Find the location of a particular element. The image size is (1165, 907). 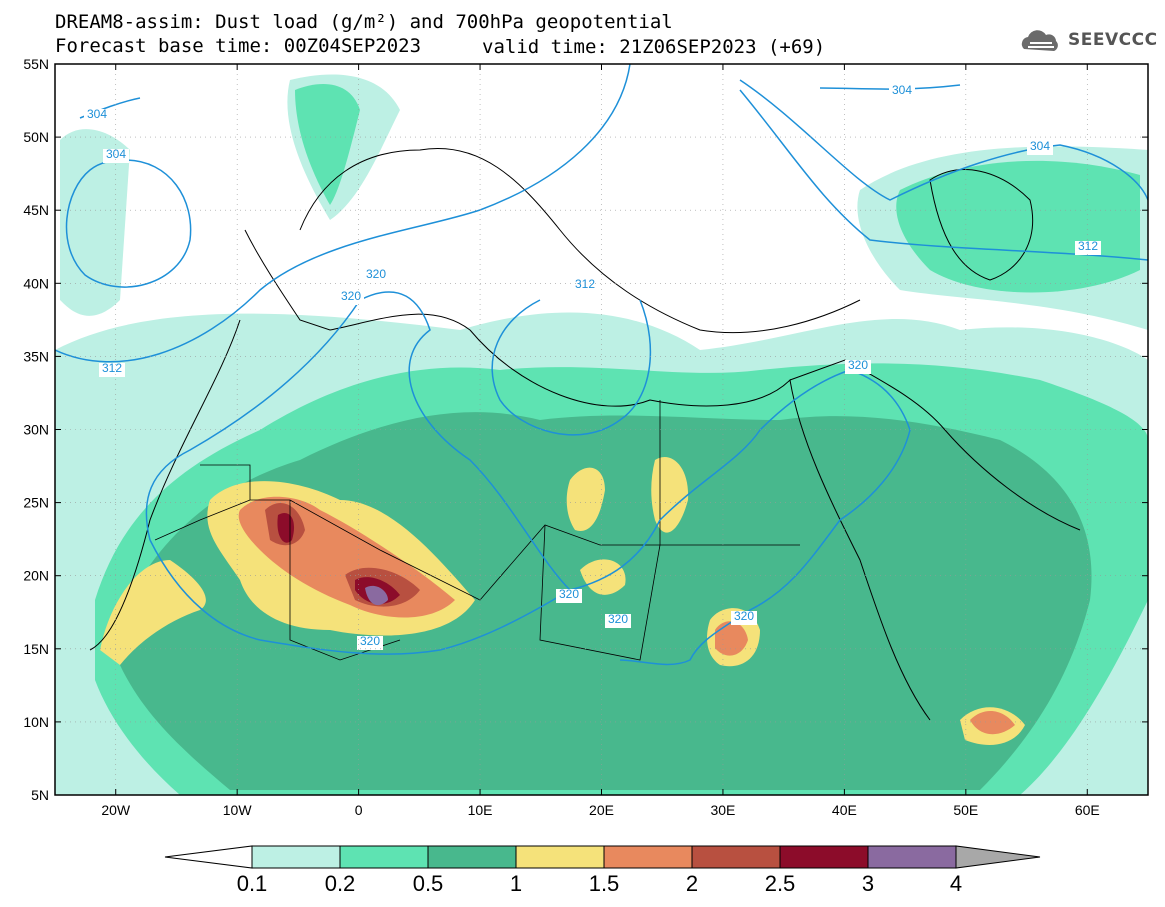

lon-label: 30E is located at coordinates (722, 810).